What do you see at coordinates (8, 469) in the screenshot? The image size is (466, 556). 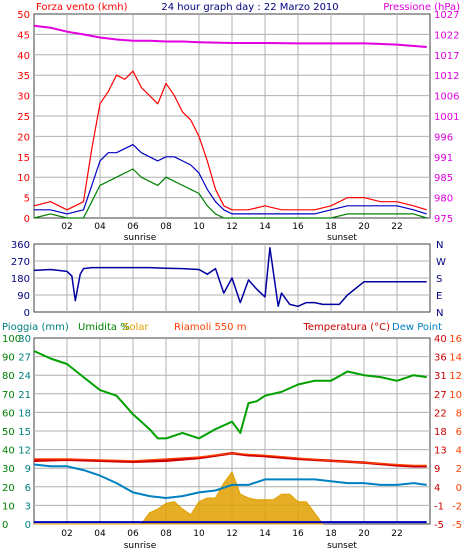 I see `p3-y-tick-humidity: 30` at bounding box center [8, 469].